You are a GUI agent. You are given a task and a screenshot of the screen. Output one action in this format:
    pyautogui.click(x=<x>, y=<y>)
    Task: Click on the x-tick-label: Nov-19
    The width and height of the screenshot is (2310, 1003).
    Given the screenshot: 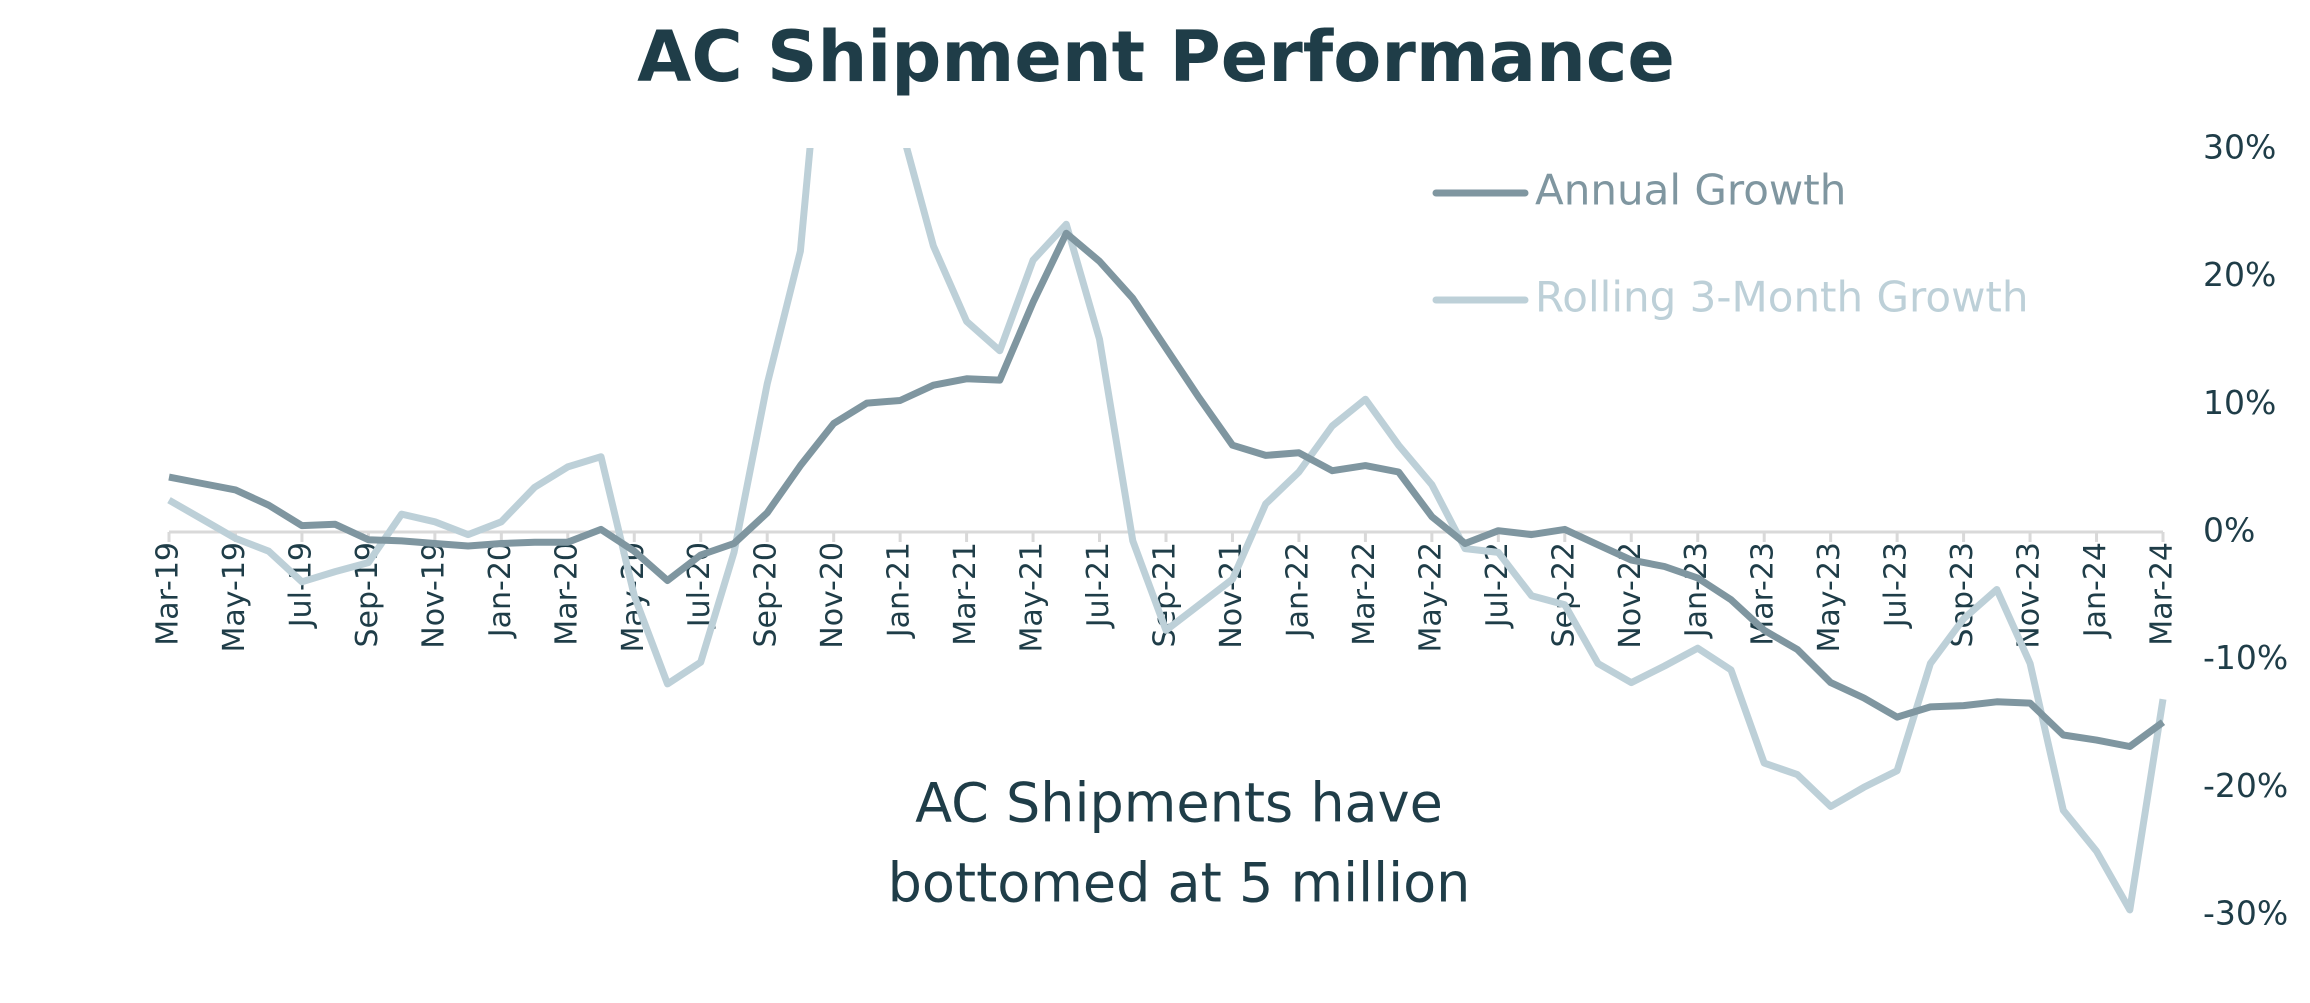 What is the action you would take?
    pyautogui.click(x=433, y=595)
    